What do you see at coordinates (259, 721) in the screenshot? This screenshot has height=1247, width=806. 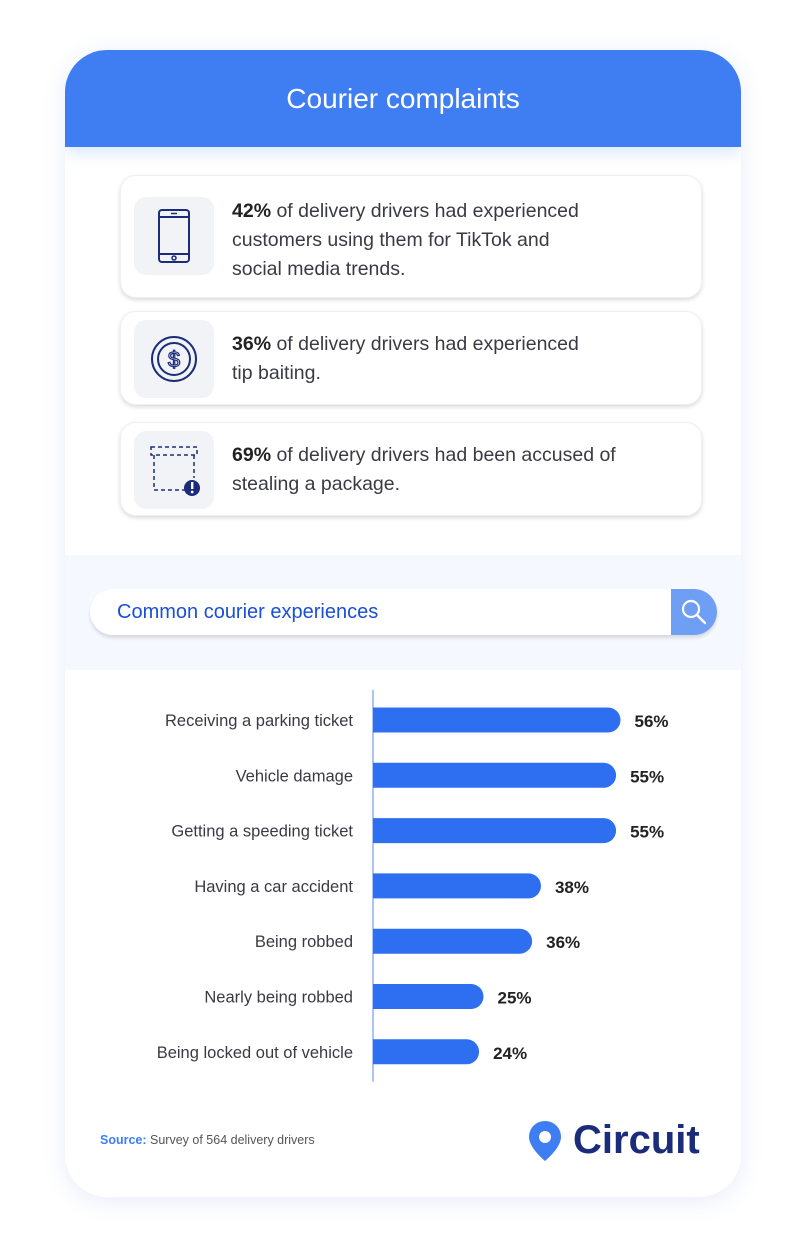 I see `category-label: Receiving a parking ticket` at bounding box center [259, 721].